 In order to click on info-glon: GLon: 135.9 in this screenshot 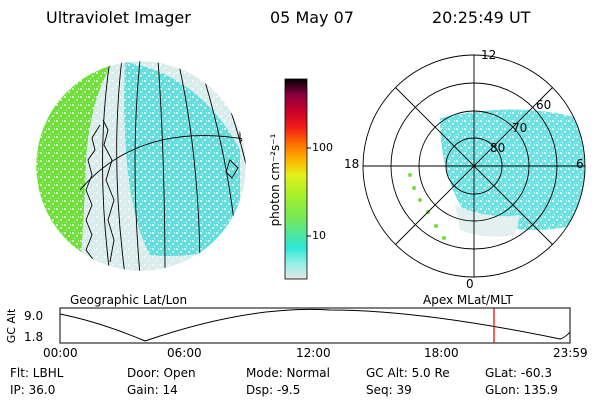, I will do `click(521, 390)`.